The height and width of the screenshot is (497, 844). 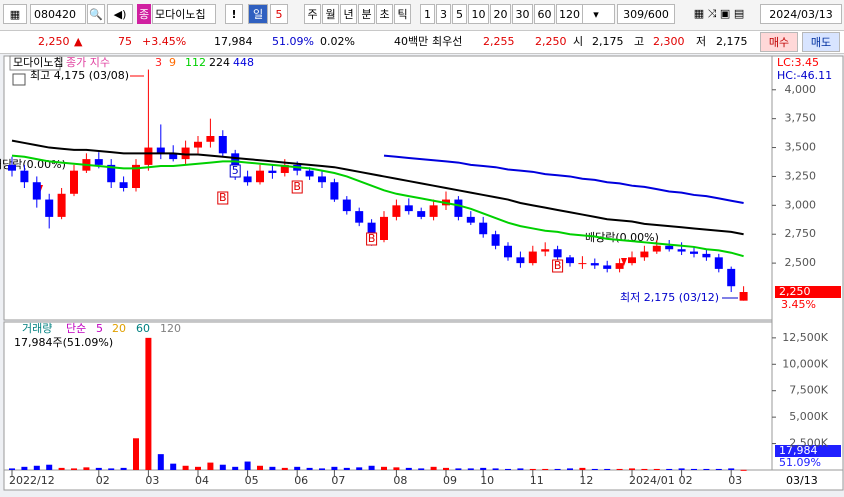 I want to click on toolbar-button: 틱, so click(x=402, y=14).